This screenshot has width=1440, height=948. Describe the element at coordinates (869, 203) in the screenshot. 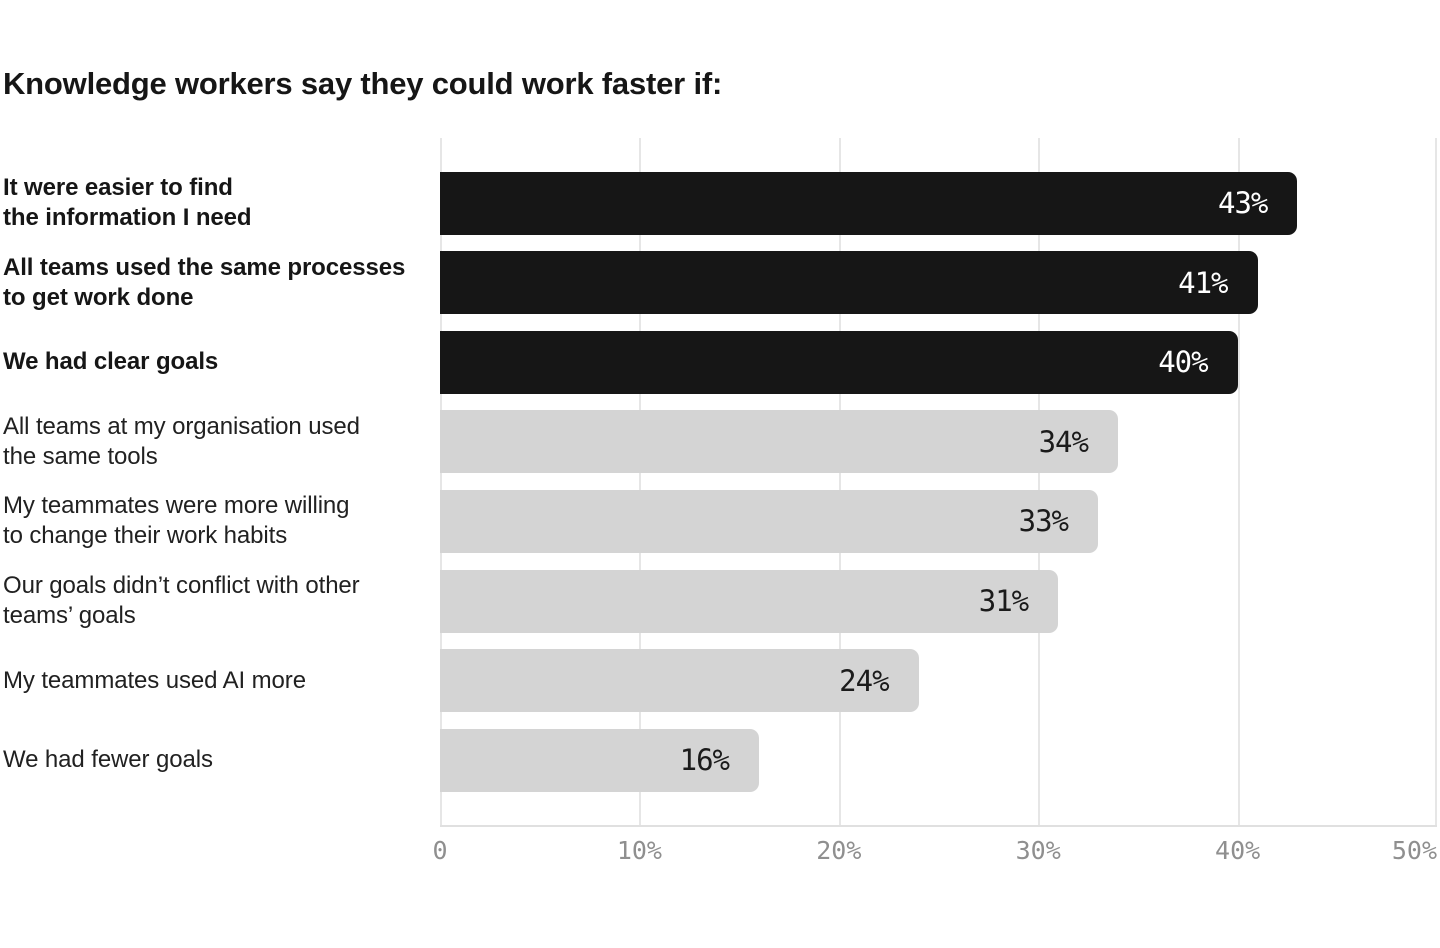

I see `bar: 43%` at that location.